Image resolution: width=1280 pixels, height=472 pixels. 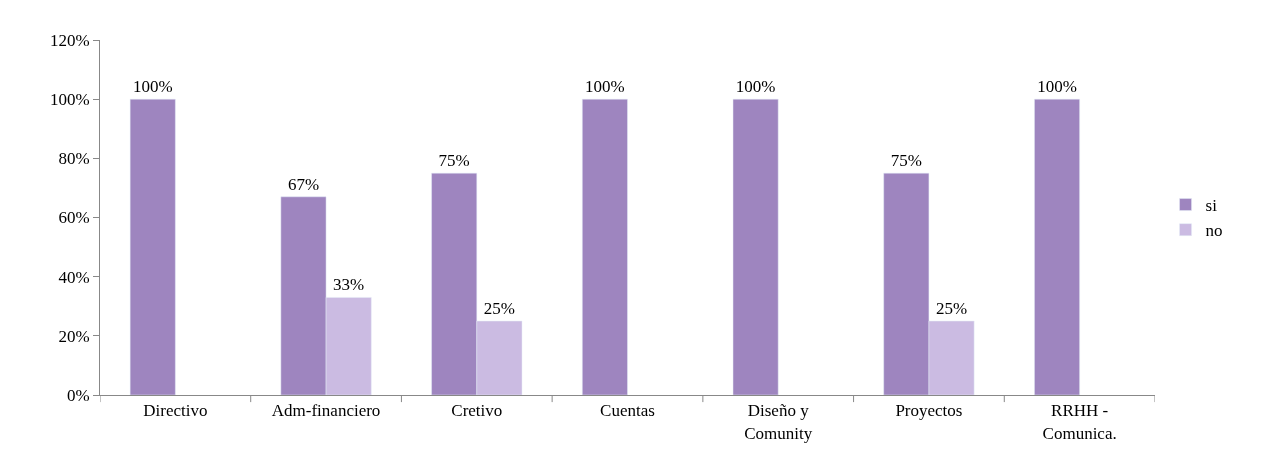 I want to click on y-tick-label: 20%, so click(x=74, y=336).